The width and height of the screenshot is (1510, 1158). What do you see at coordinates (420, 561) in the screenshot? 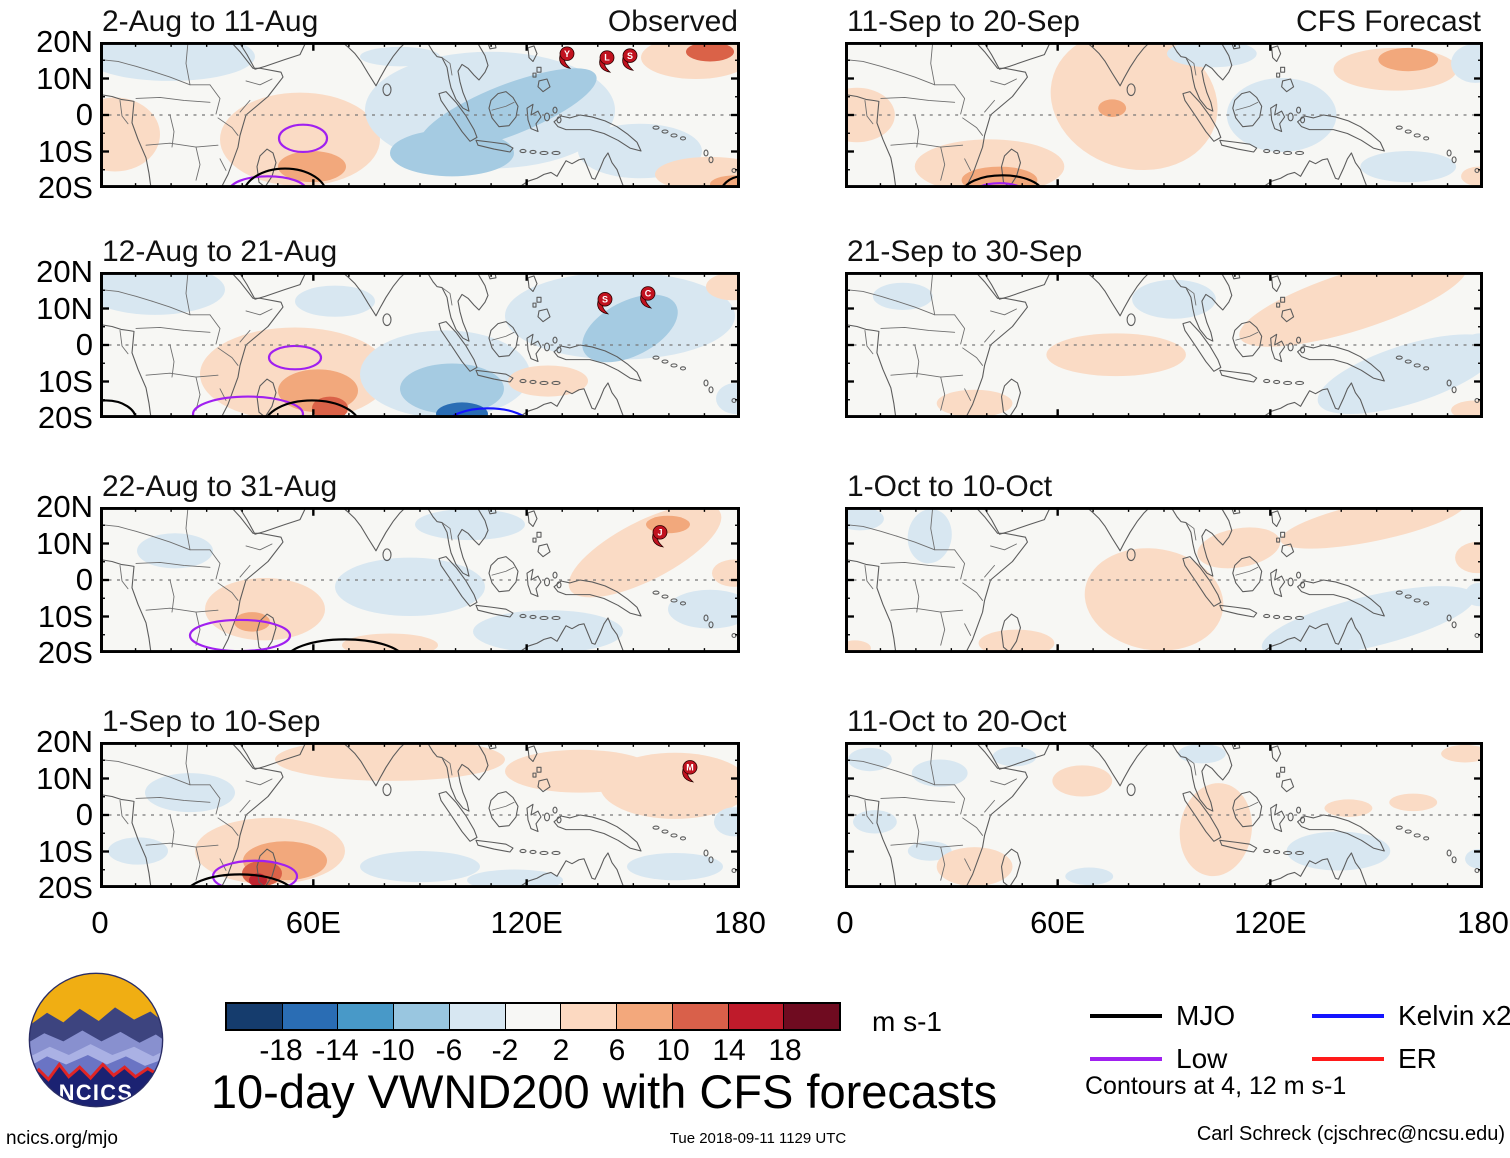
I see `map-panel-22-aug-to-31-aug: 22-Aug to 31-Aug J` at bounding box center [420, 561].